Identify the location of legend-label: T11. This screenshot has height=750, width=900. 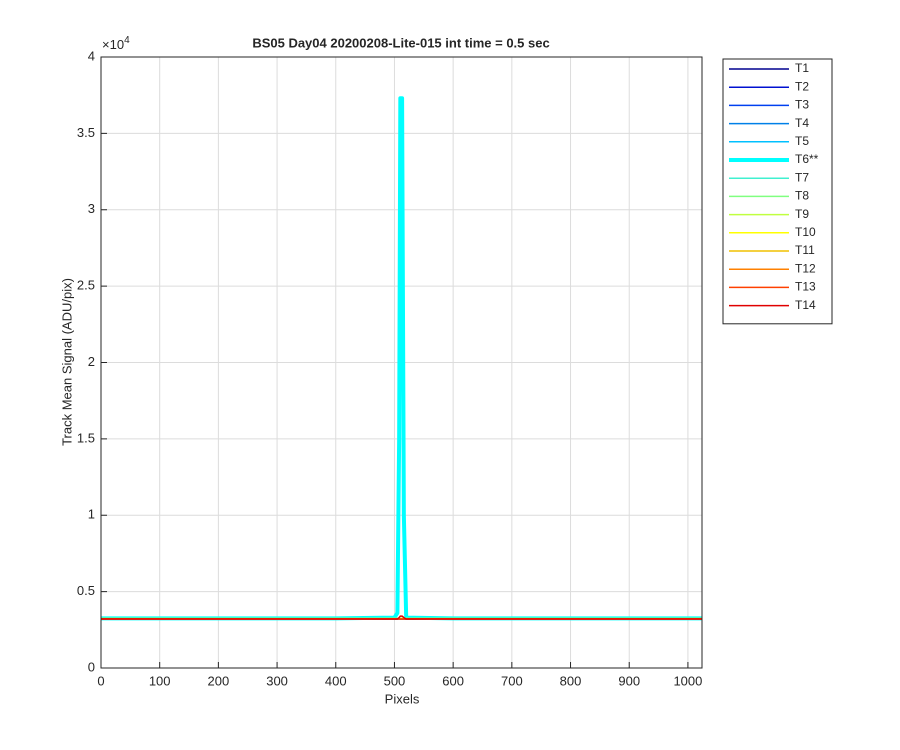
(805, 250).